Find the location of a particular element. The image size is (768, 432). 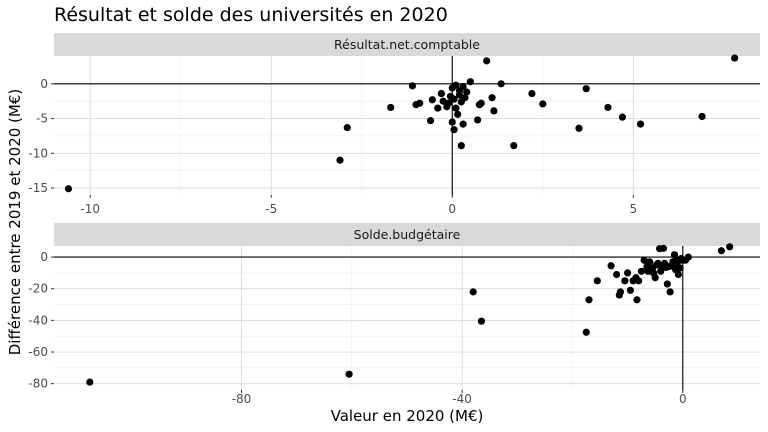

y-axis-title: Différence entre 2019 et 2020 (M€) is located at coordinates (15, 222).